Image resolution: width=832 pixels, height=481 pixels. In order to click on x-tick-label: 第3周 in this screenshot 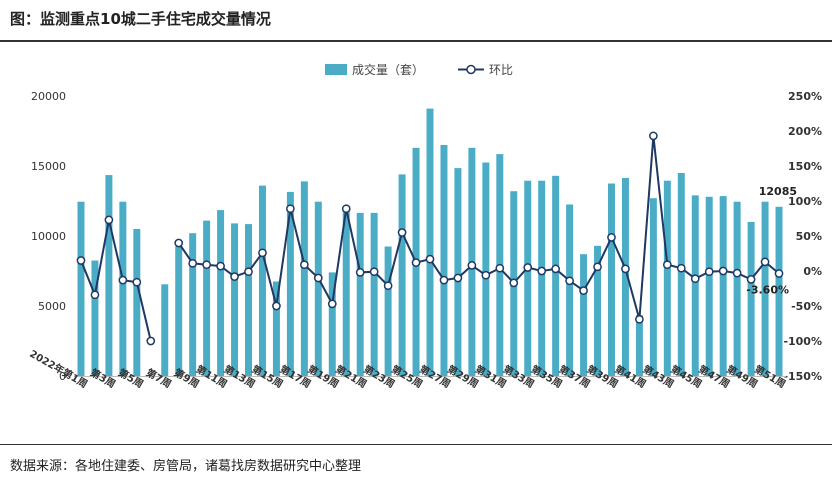, I will do `click(103, 378)`.